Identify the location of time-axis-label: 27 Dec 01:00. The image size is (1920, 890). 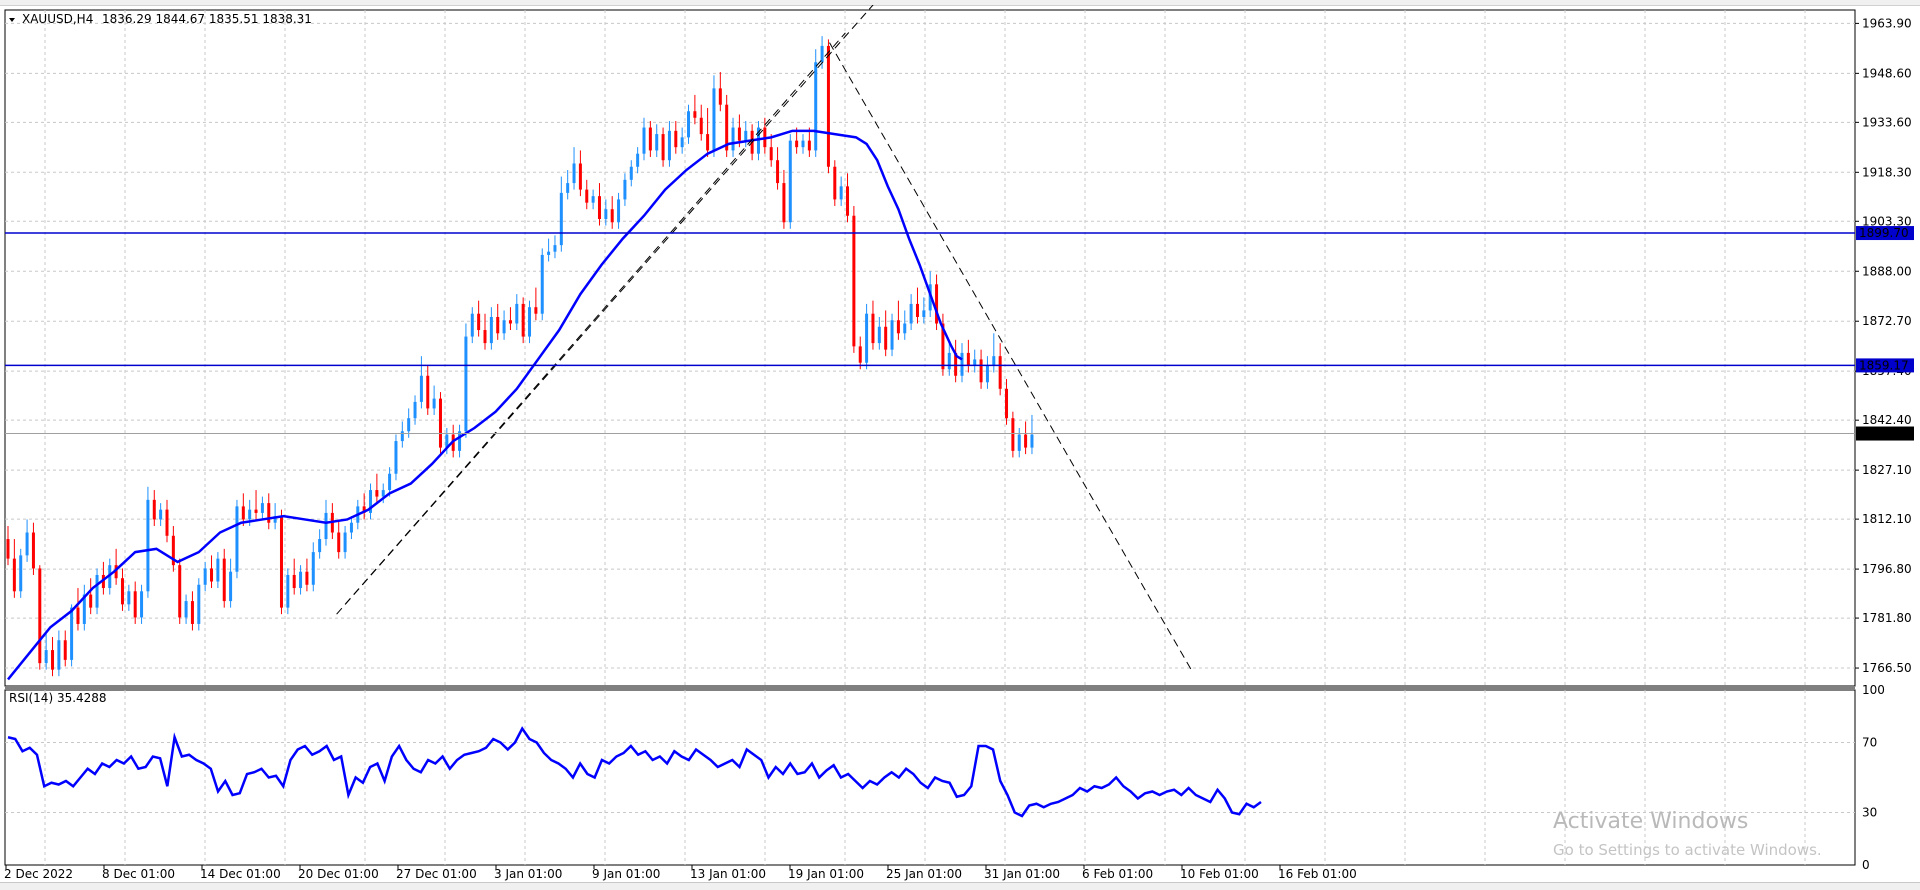
(436, 874).